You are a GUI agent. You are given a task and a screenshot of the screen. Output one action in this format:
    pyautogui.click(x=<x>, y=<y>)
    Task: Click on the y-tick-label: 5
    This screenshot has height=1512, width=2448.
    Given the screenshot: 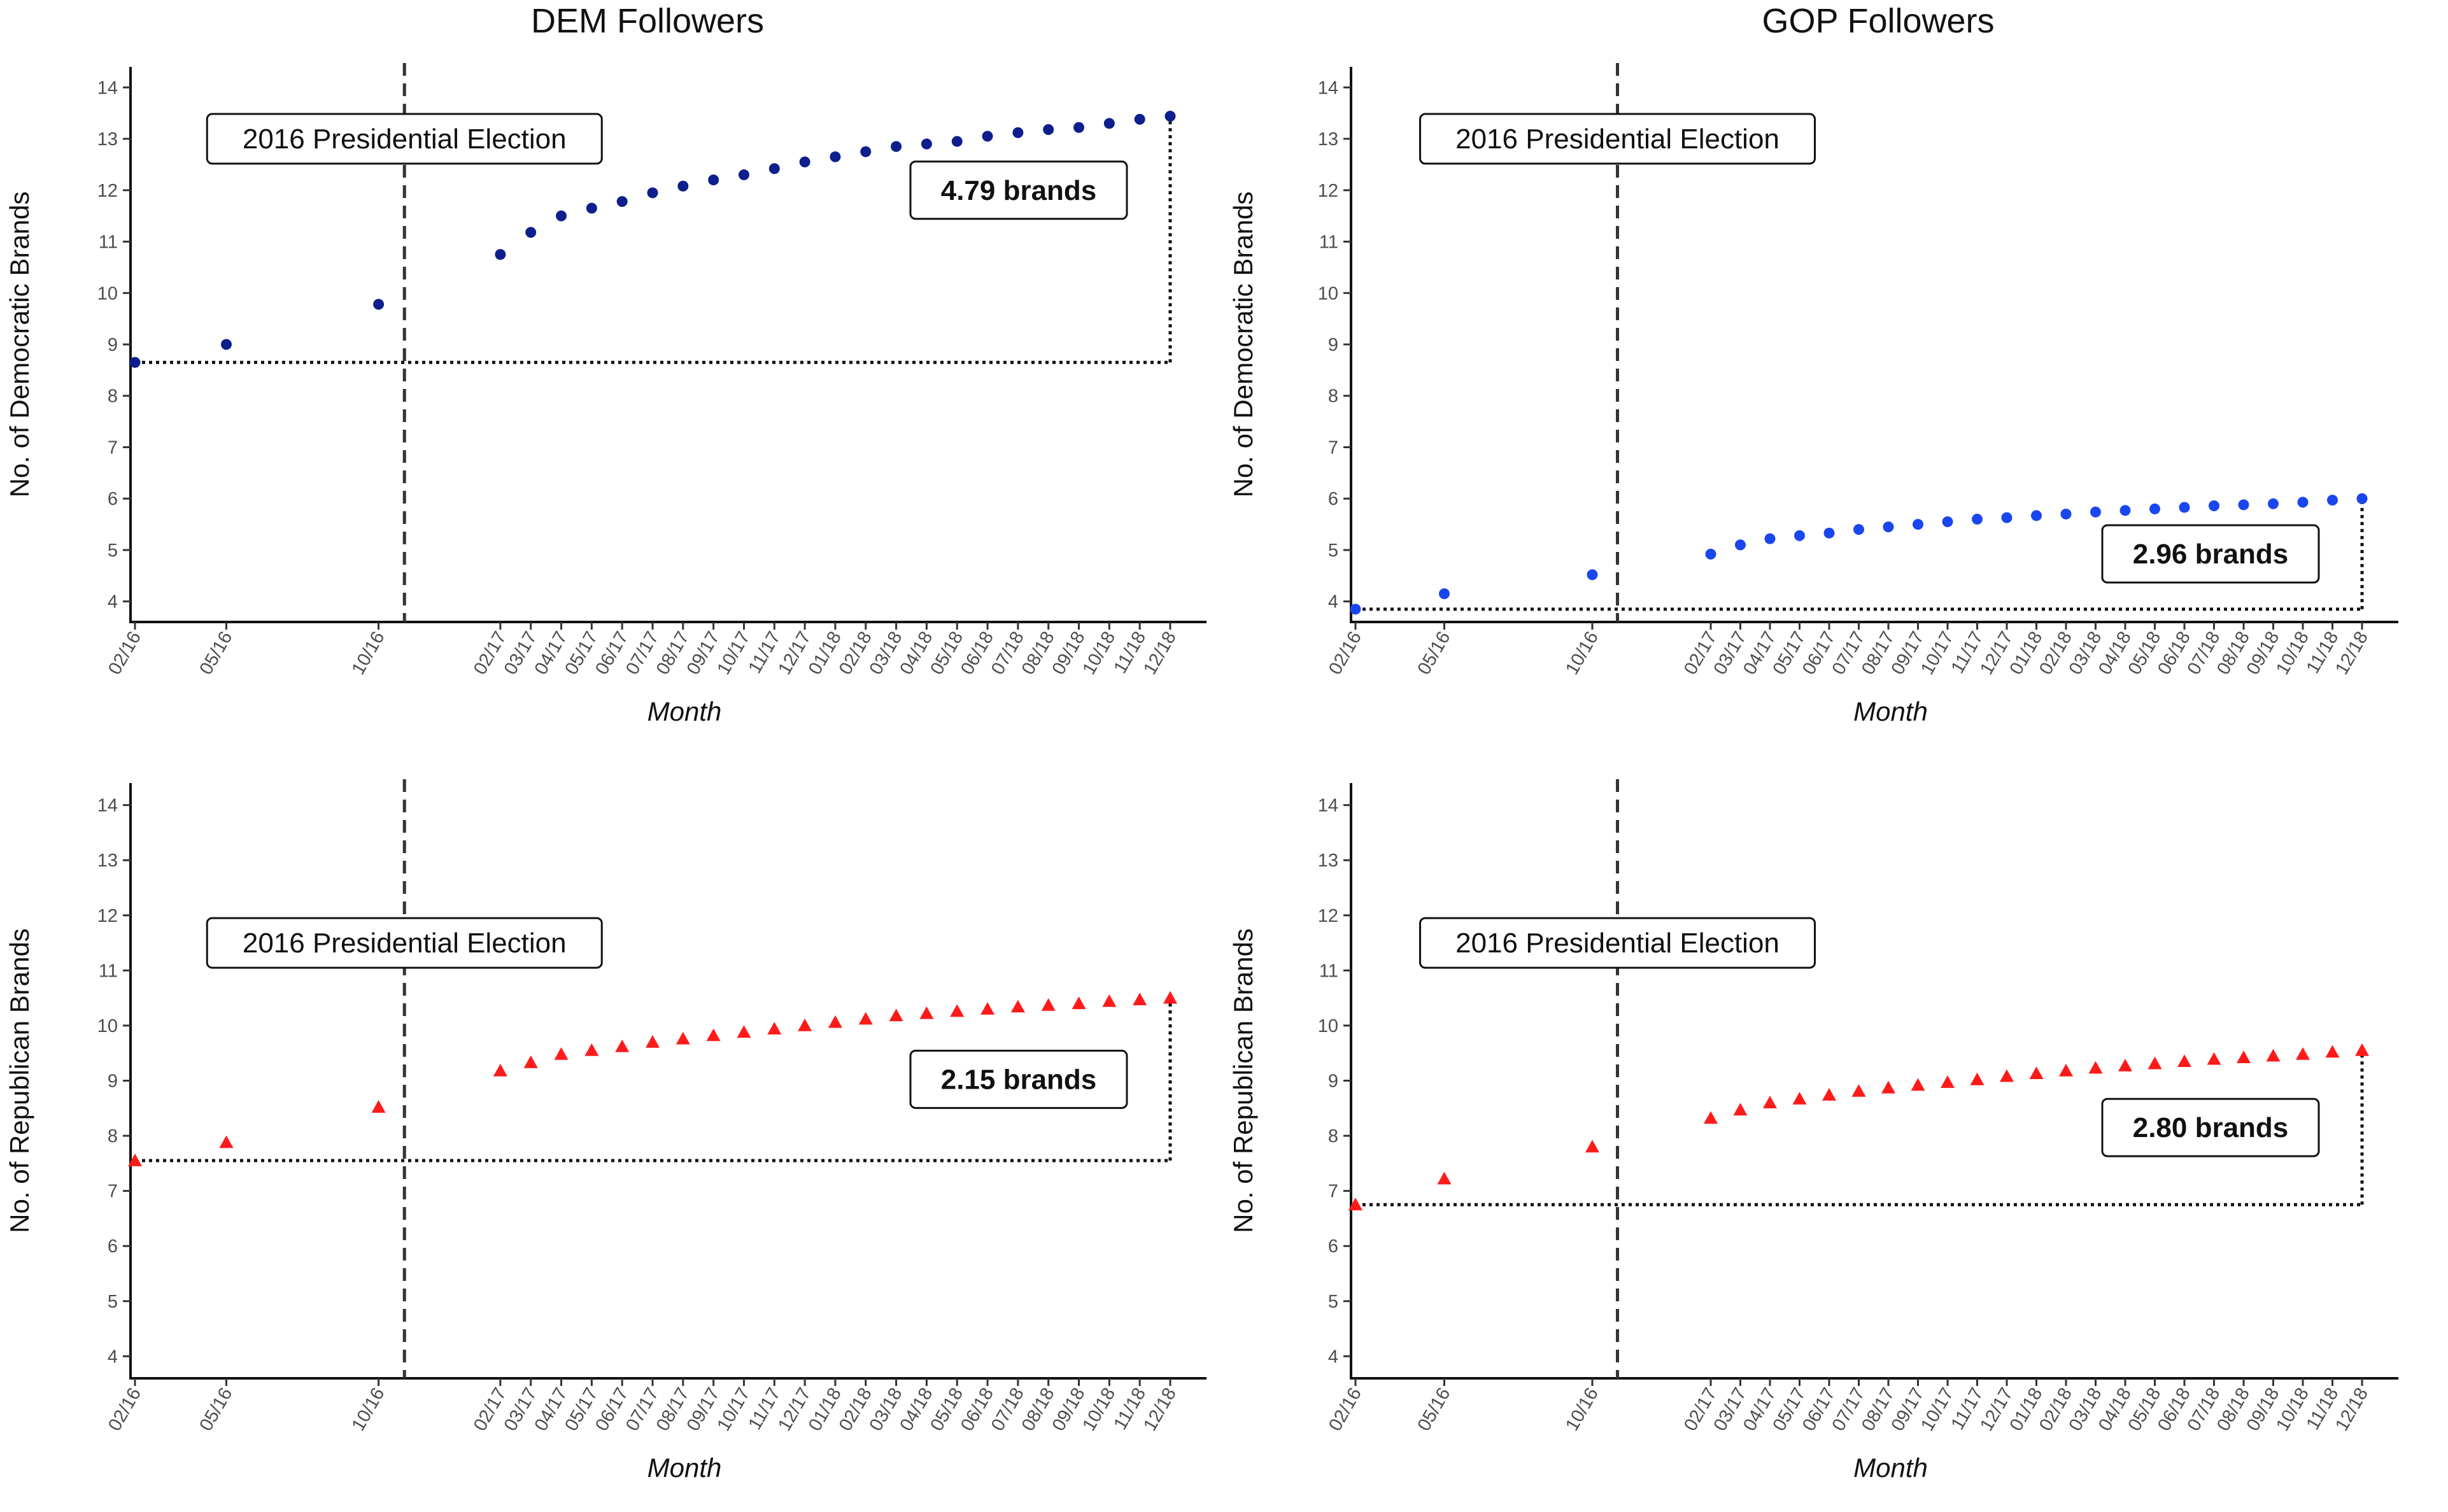 What is the action you would take?
    pyautogui.click(x=1333, y=1302)
    